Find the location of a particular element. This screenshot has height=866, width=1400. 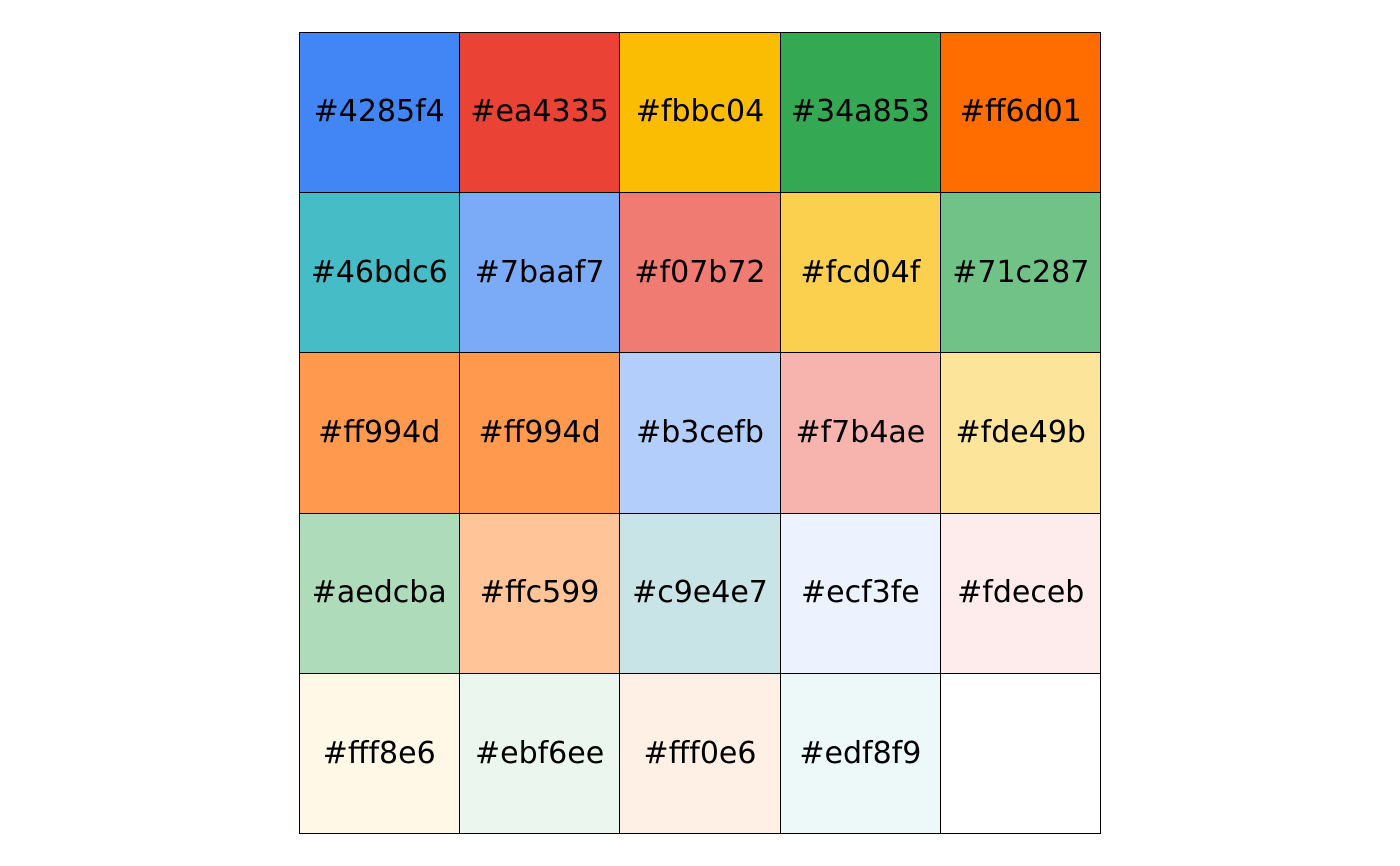

color-swatch: #fcd04f is located at coordinates (860, 272).